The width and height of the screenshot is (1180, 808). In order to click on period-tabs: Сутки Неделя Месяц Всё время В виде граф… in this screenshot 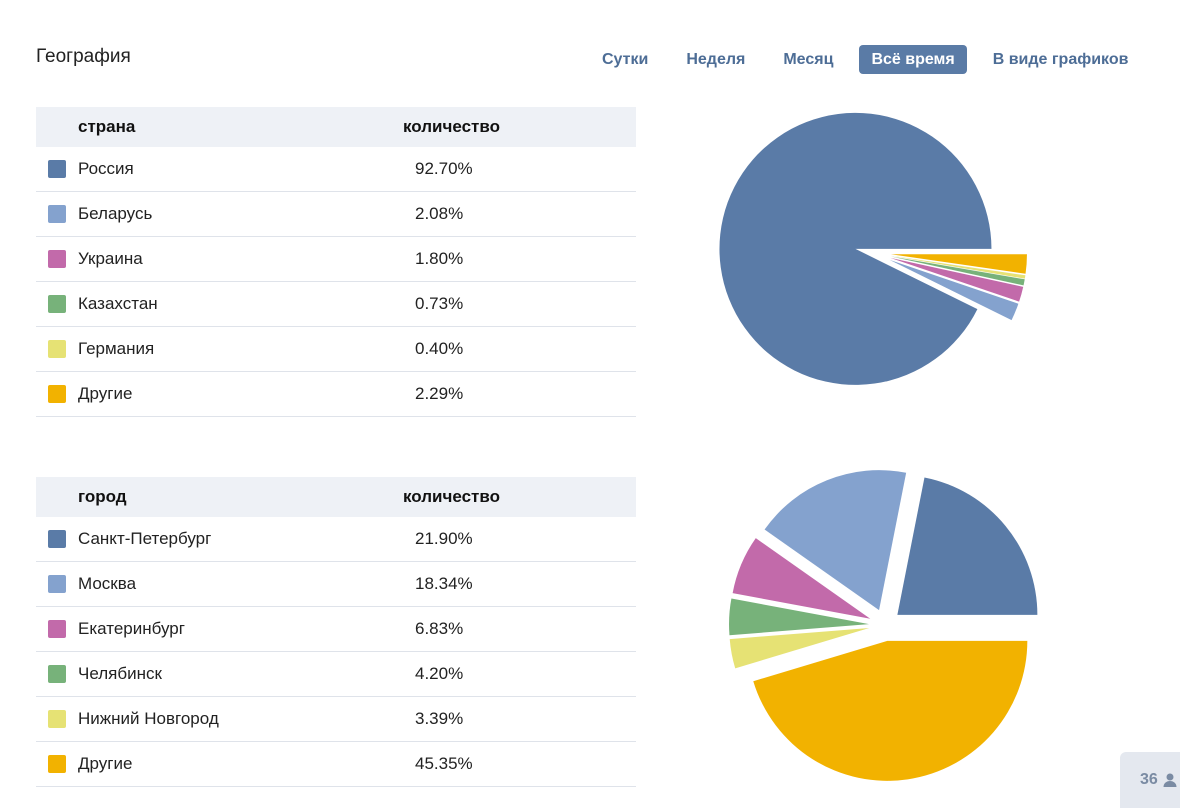, I will do `click(865, 59)`.